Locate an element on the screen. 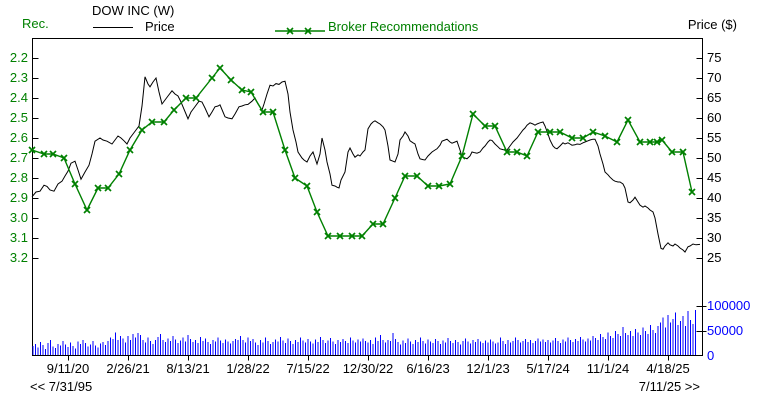  rec-axis-label: Rec. is located at coordinates (35, 23).